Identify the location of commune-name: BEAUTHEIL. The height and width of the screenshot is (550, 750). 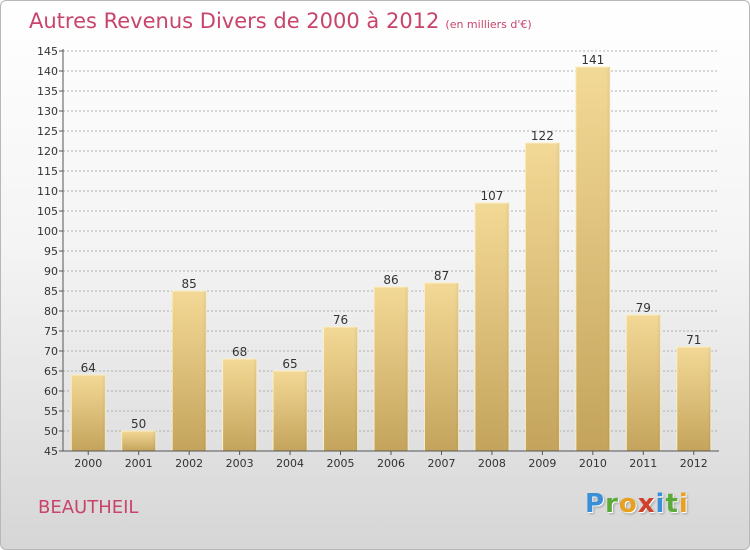
(88, 507).